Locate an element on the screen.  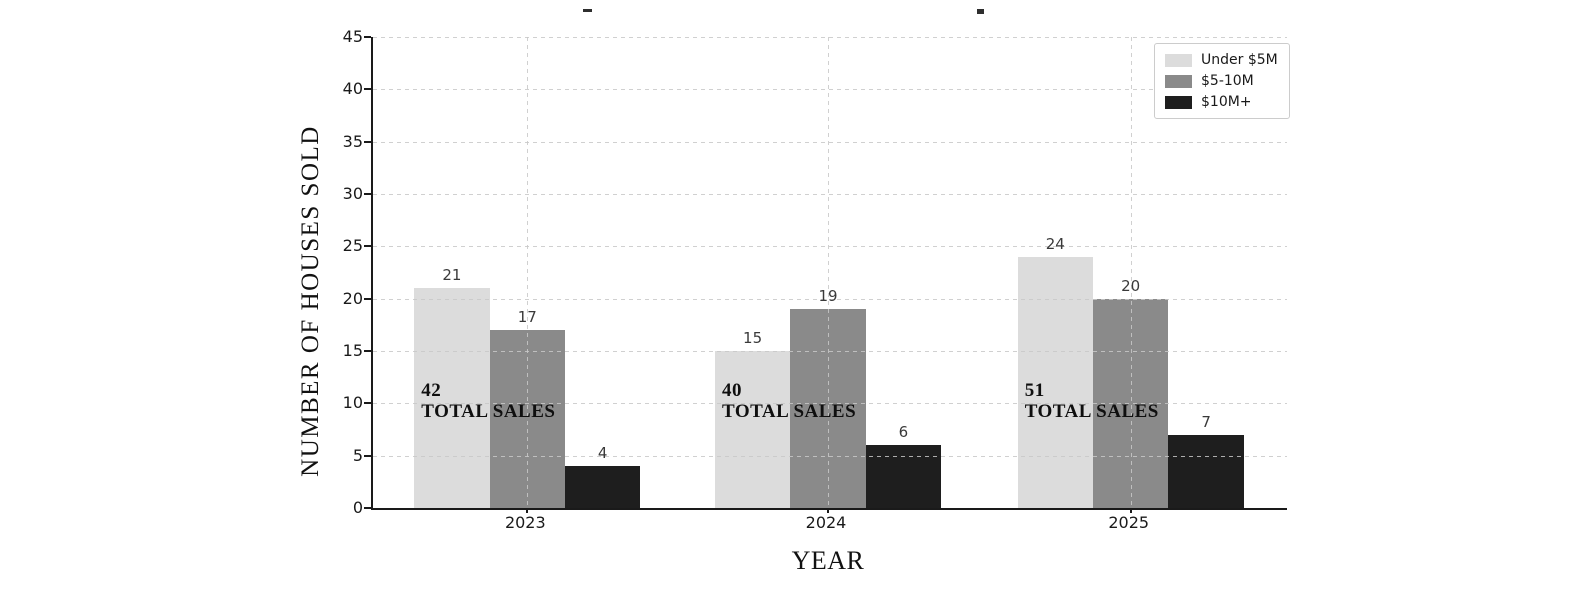
annotation-total-number: 40 is located at coordinates (732, 390).